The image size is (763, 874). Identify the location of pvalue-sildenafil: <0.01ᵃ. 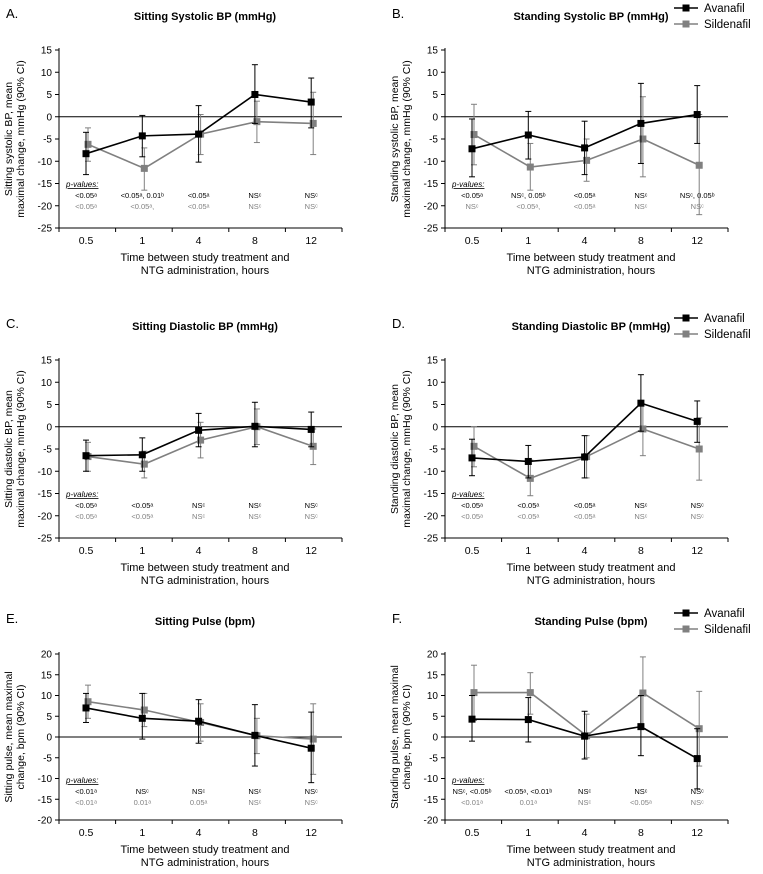
(472, 802).